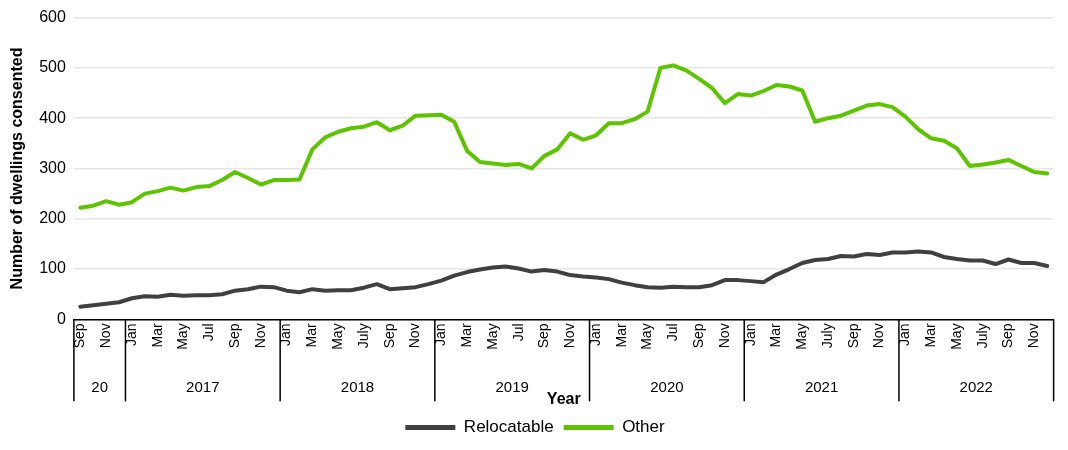  Describe the element at coordinates (52, 67) in the screenshot. I see `y-tick-label: 500` at that location.